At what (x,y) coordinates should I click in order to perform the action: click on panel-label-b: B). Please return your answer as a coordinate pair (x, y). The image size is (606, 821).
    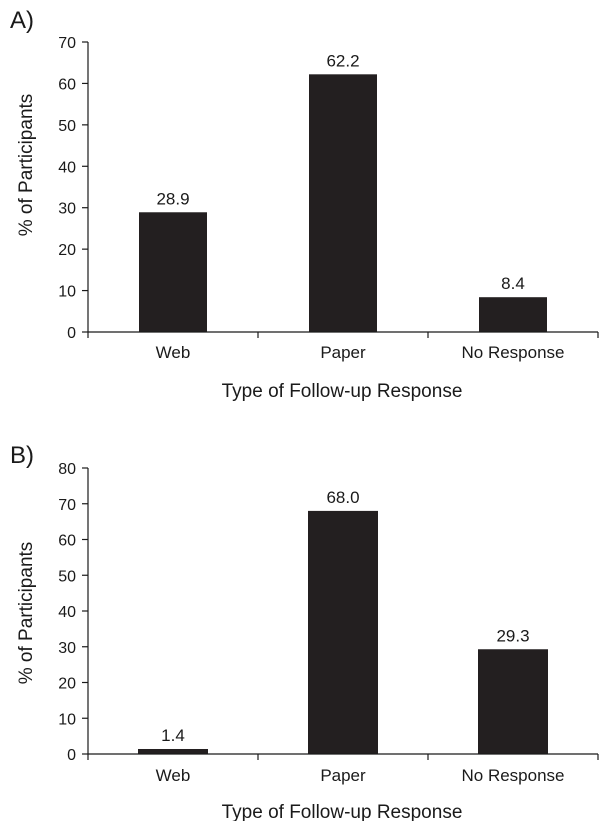
    Looking at the image, I should click on (22, 455).